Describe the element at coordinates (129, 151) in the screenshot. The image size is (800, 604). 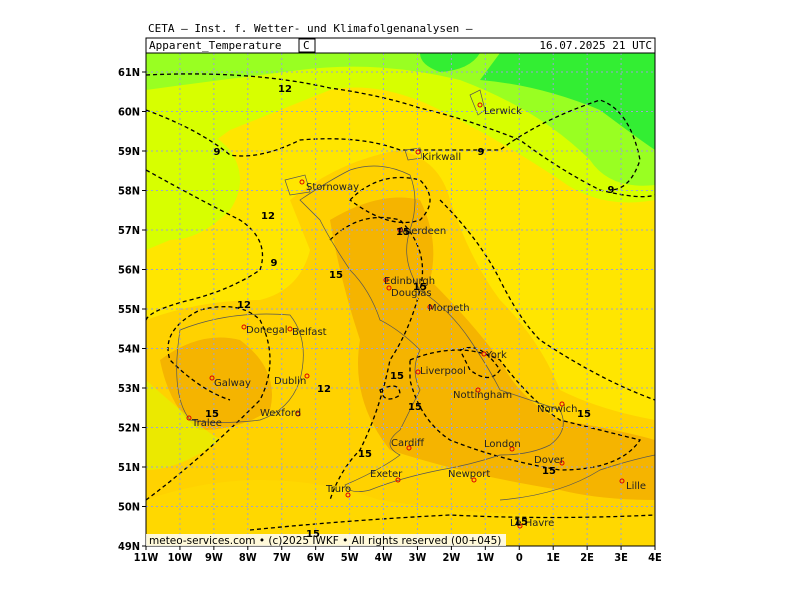
I see `lat-tick-label: 59N` at that location.